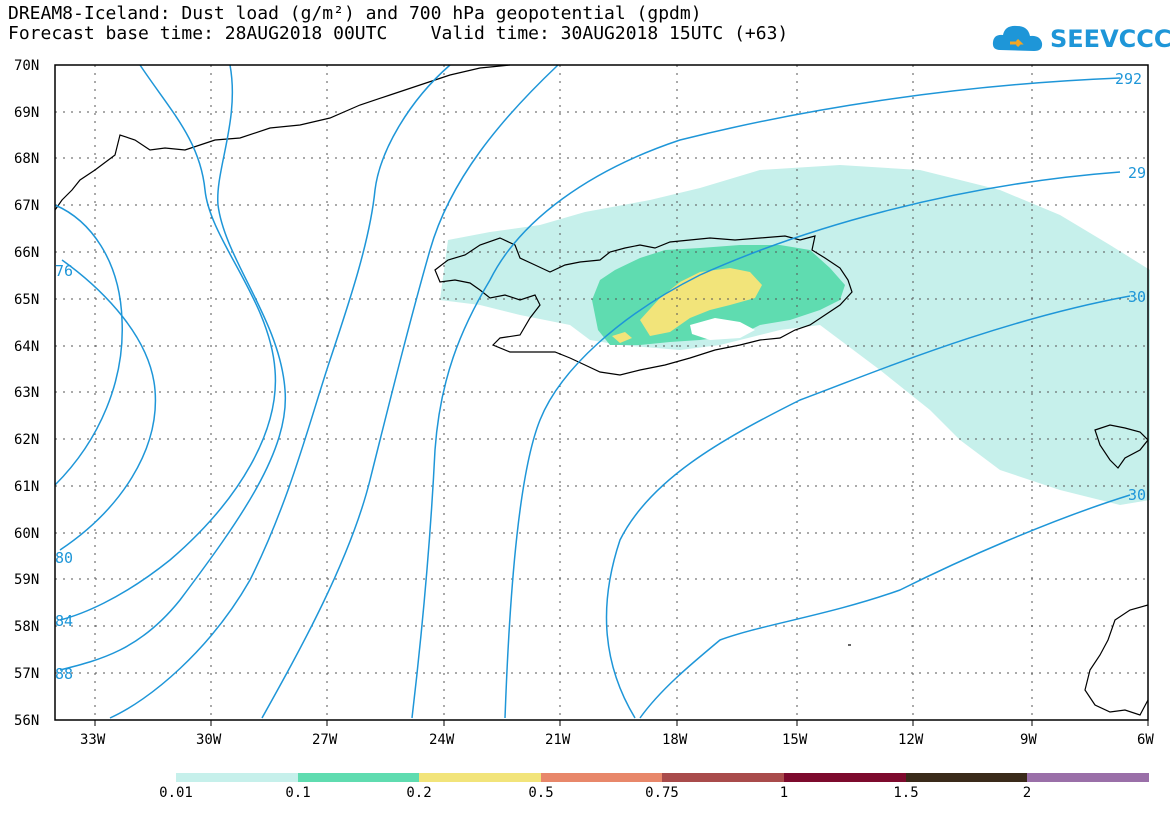  Describe the element at coordinates (1111, 39) in the screenshot. I see `logo-text: SEEVCCC` at that location.